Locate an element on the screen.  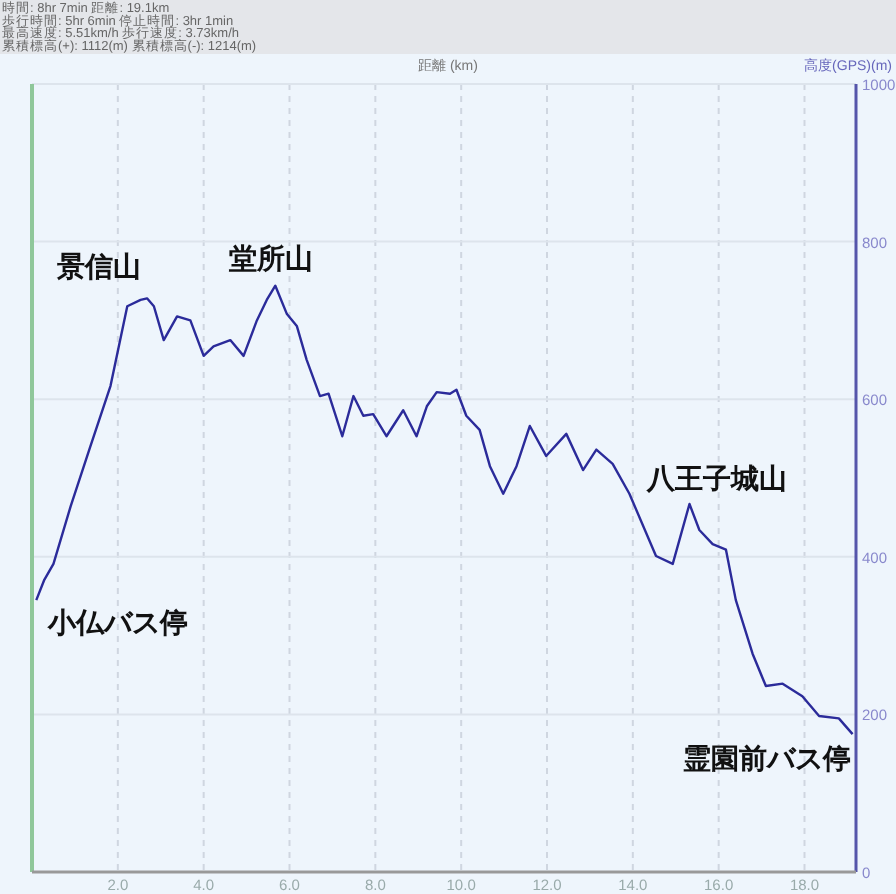
annotation: 八王子城山 is located at coordinates (716, 480).